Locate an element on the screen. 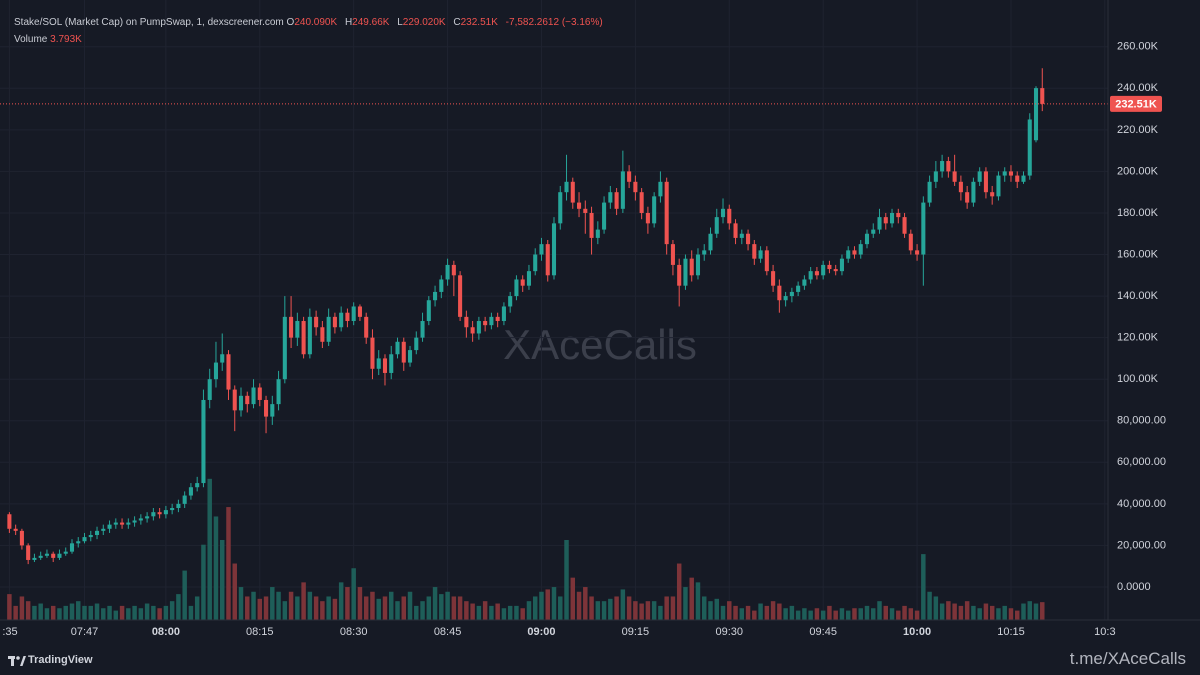 This screenshot has height=675, width=1200. x-tick-label: :35 is located at coordinates (9, 632).